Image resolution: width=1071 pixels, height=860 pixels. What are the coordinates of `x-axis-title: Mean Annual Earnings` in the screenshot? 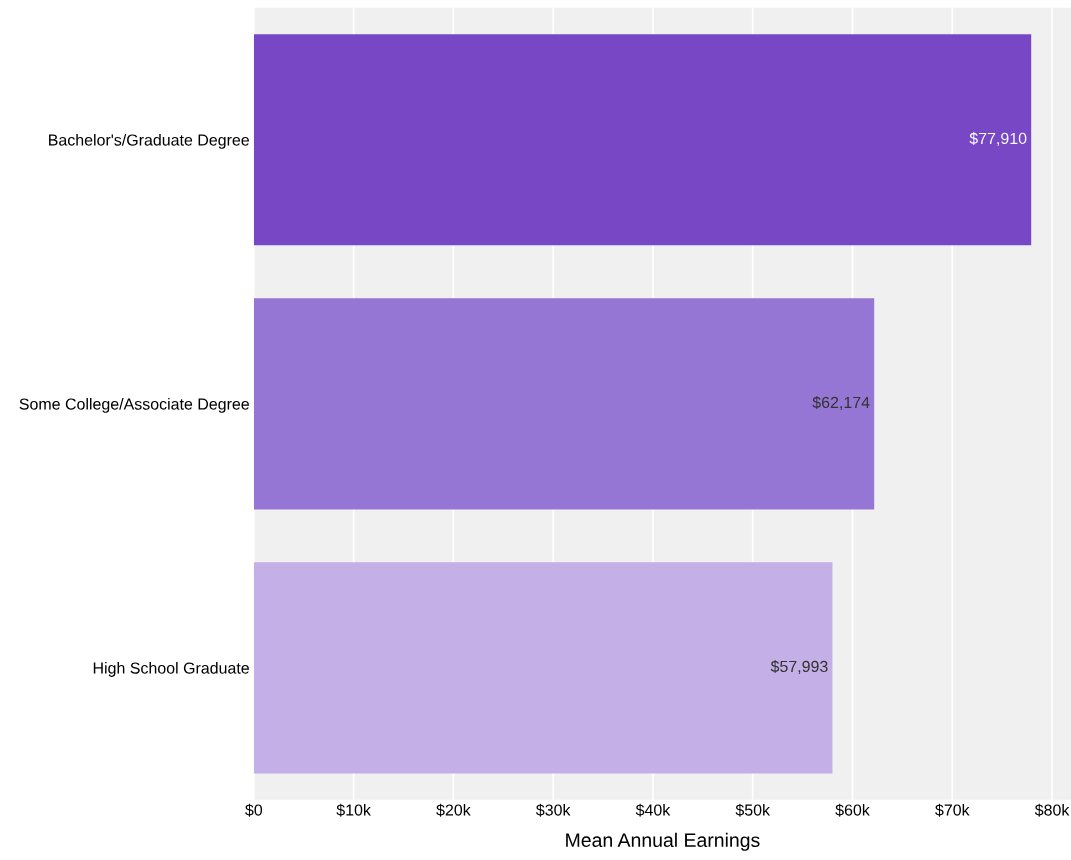 It's located at (663, 841).